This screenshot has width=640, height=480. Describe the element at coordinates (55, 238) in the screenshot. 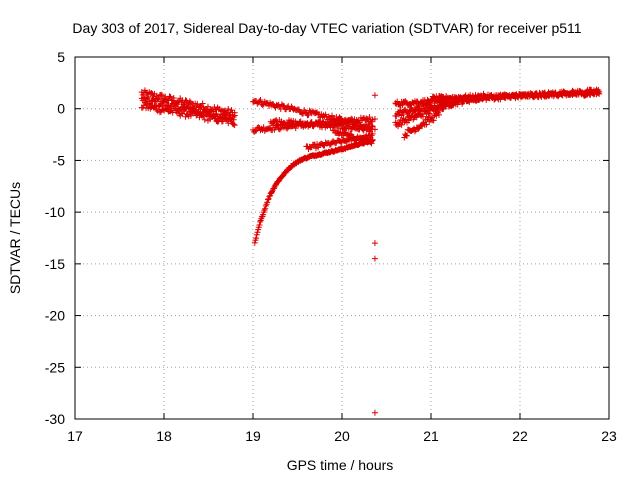

I see `y-tick-labels: 5 0 -5 -10 -15 -20 -25 -30` at that location.